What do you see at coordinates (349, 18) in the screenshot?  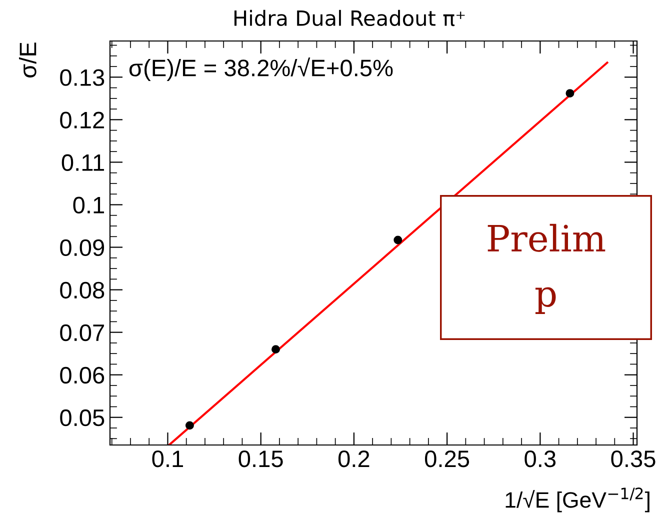 I see `chart-title: Hidra Dual Readout π⁺` at bounding box center [349, 18].